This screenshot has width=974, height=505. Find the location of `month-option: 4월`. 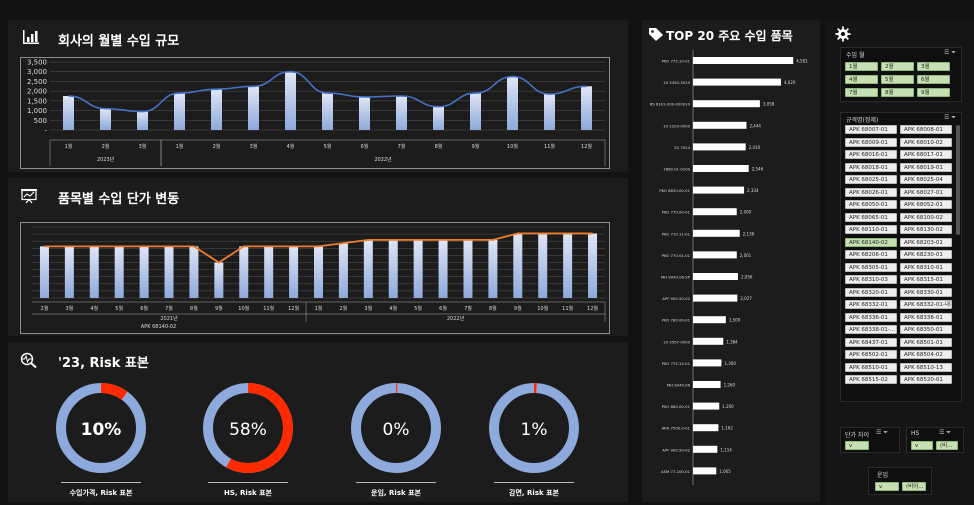

month-option: 4월 is located at coordinates (861, 79).